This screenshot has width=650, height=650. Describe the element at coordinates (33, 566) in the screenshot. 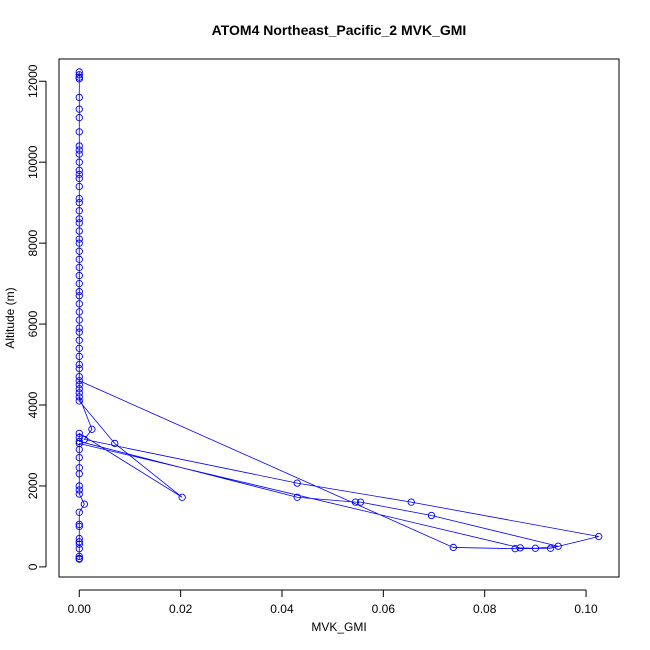

I see `y-tick-label: 0` at that location.